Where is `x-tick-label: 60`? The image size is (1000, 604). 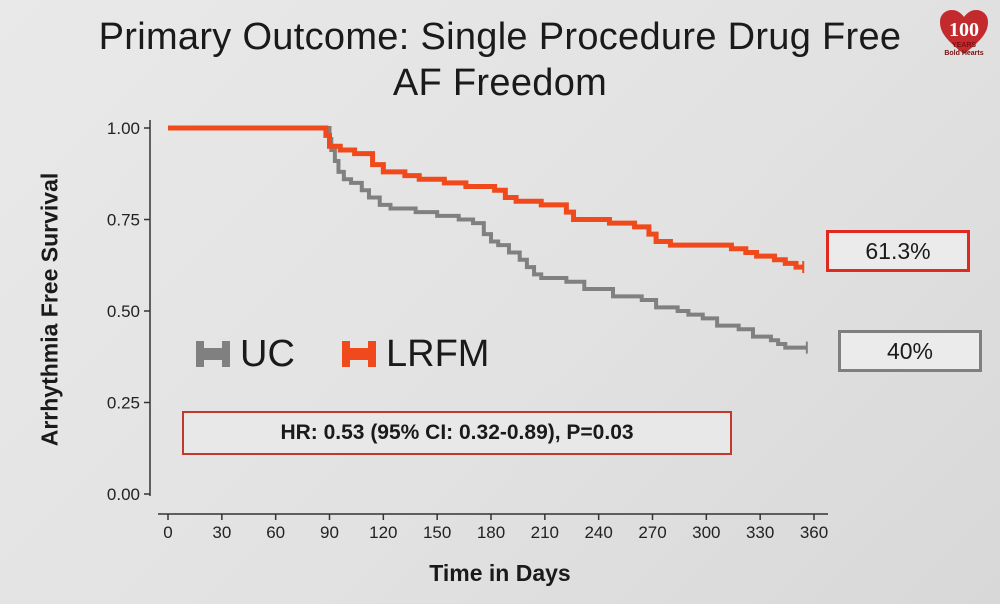 x-tick-label: 60 is located at coordinates (275, 532).